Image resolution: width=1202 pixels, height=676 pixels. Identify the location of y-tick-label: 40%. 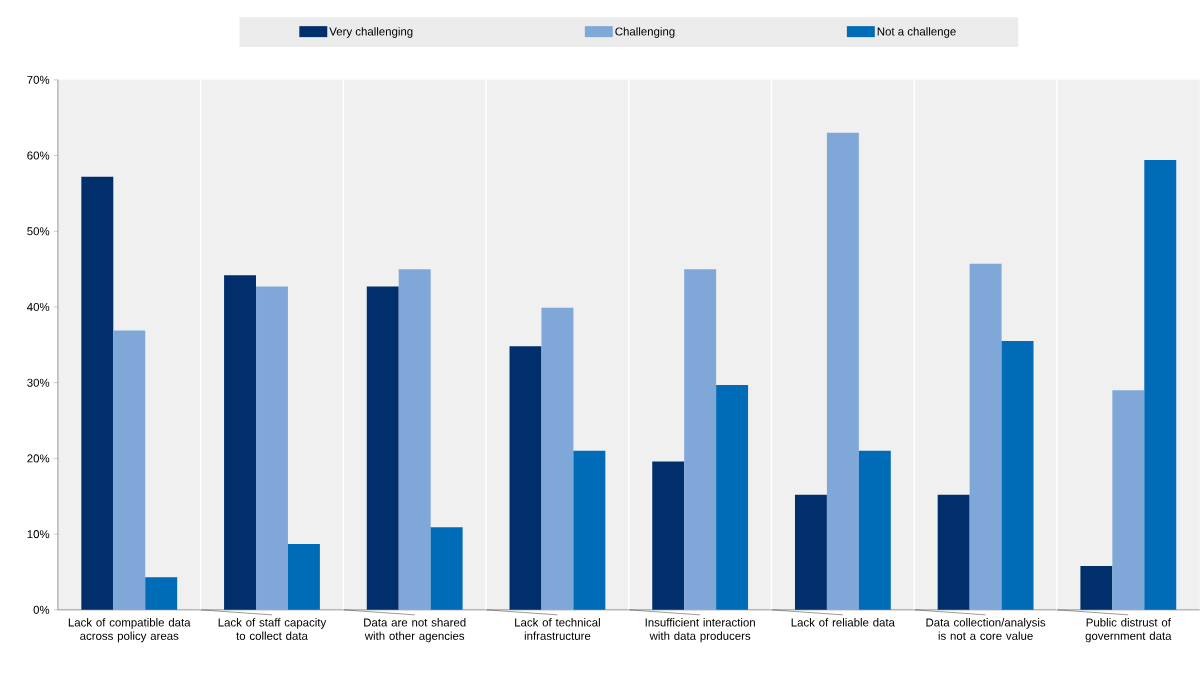
(38, 307).